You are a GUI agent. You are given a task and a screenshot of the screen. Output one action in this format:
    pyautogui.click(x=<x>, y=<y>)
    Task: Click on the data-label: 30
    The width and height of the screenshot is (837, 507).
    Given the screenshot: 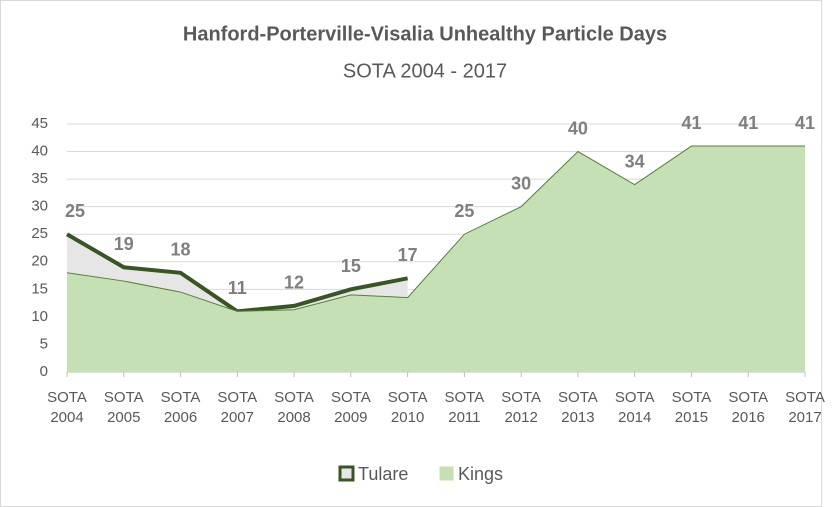 What is the action you would take?
    pyautogui.click(x=521, y=183)
    